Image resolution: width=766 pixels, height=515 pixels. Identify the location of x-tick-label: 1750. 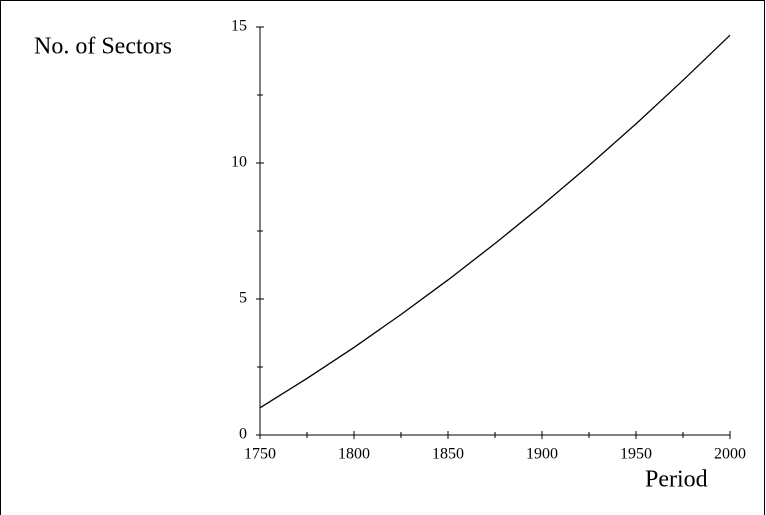
(260, 454).